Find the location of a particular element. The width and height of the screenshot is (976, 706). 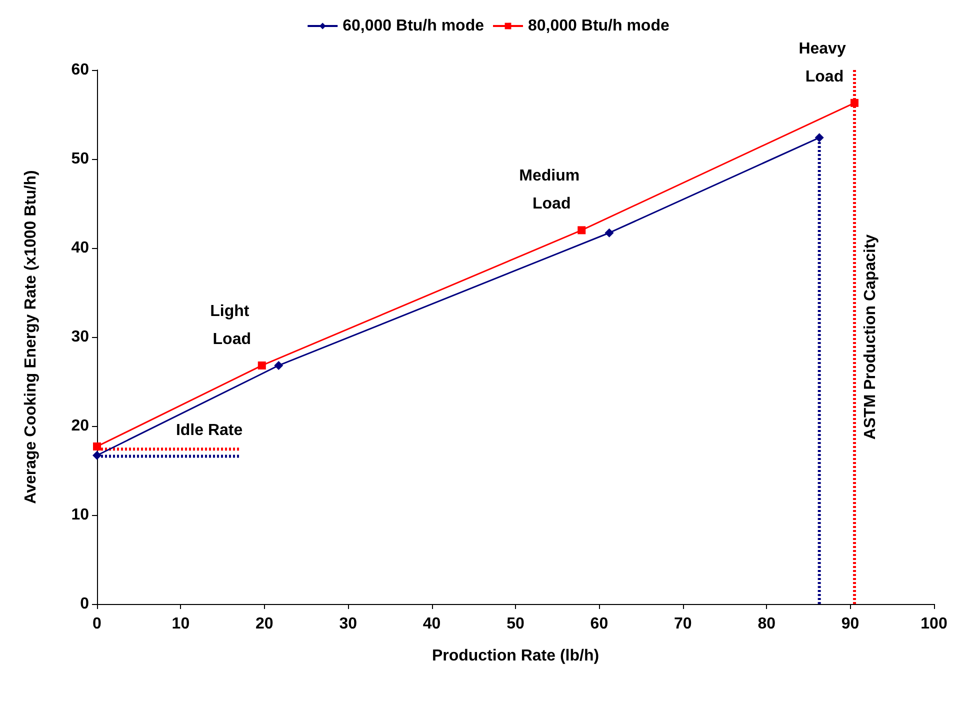

y-axis-title: Average Cooking Energy Rate (x1000 Btu/h) is located at coordinates (31, 337).